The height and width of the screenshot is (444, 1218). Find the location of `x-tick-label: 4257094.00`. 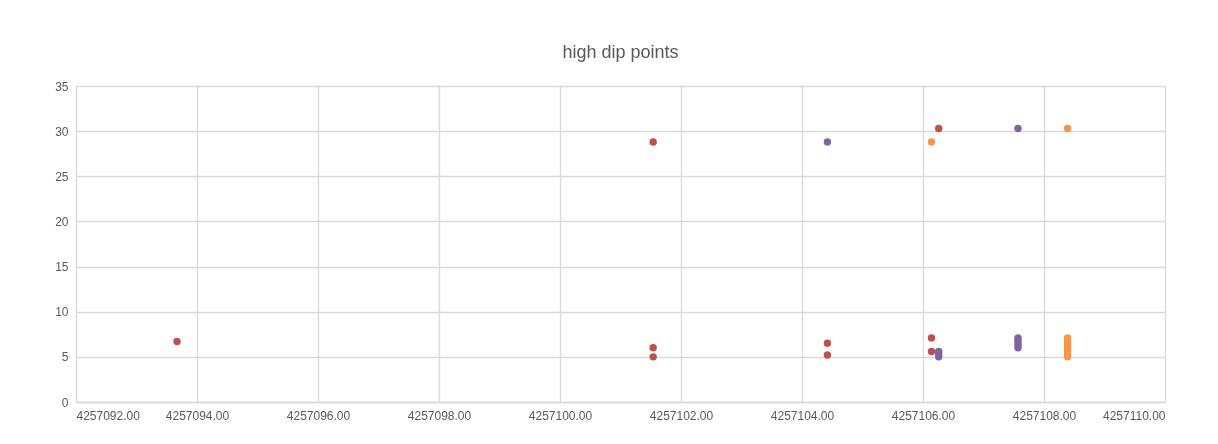

x-tick-label: 4257094.00 is located at coordinates (197, 415).